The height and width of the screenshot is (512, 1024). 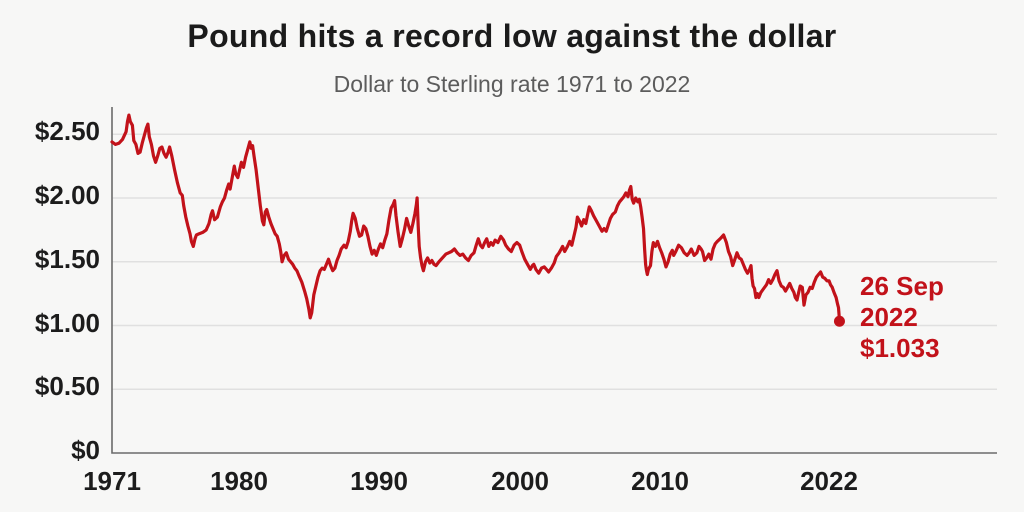 I want to click on y-axis-tick-label-0-50: $0.50, so click(x=67, y=386).